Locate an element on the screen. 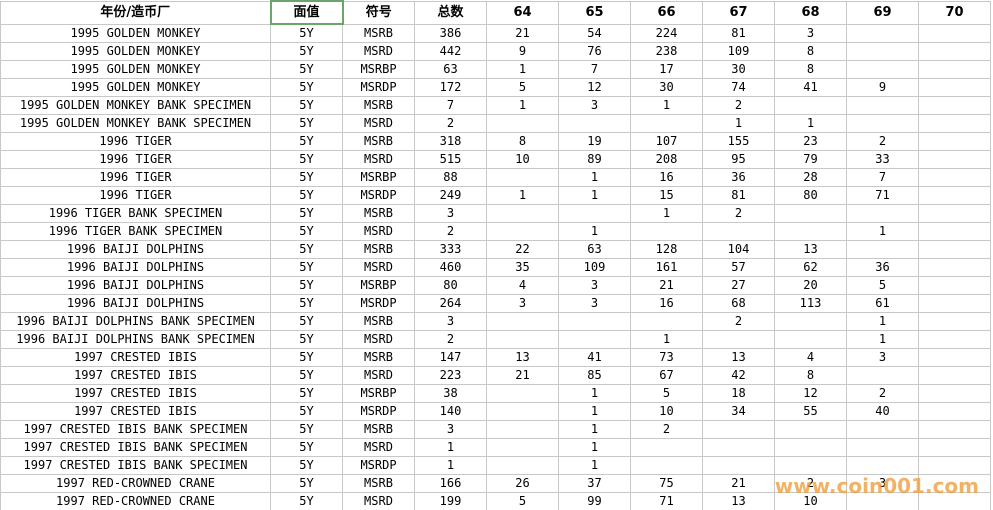  table-cell: 155 is located at coordinates (738, 141).